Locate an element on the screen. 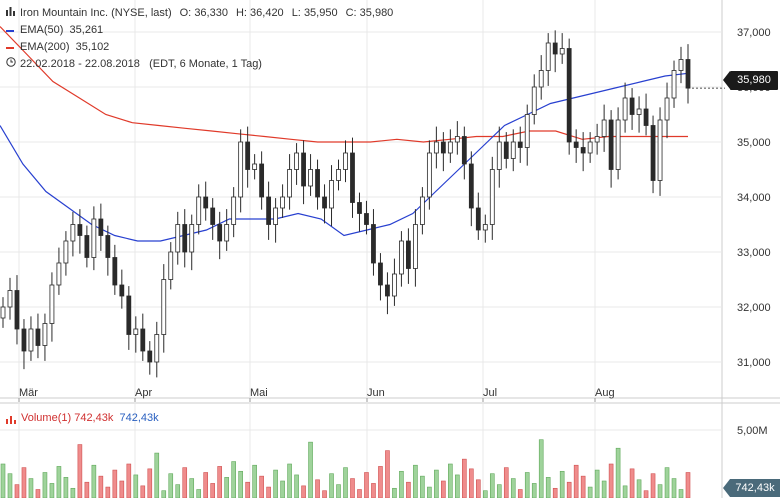 The height and width of the screenshot is (503, 780). open-value: 36,330 is located at coordinates (211, 13).